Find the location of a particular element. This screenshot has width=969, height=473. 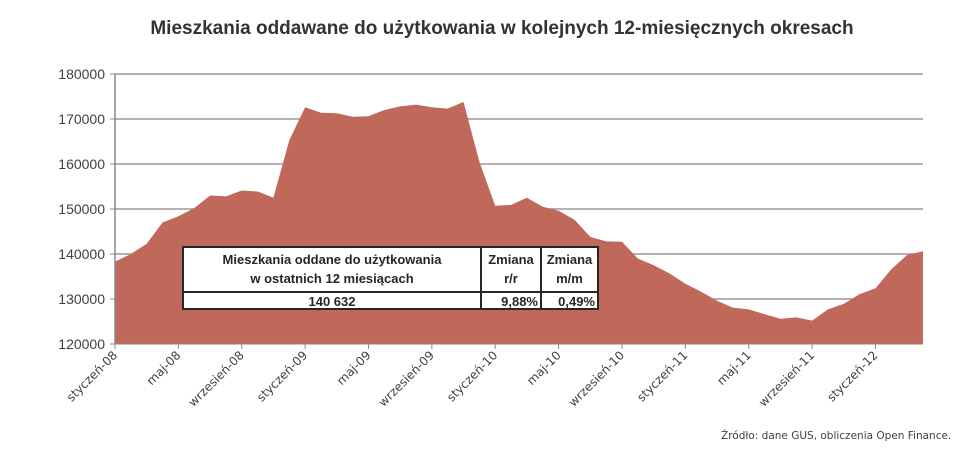

table-value-row: 140 632 9,88% 0,49% is located at coordinates (390, 301).